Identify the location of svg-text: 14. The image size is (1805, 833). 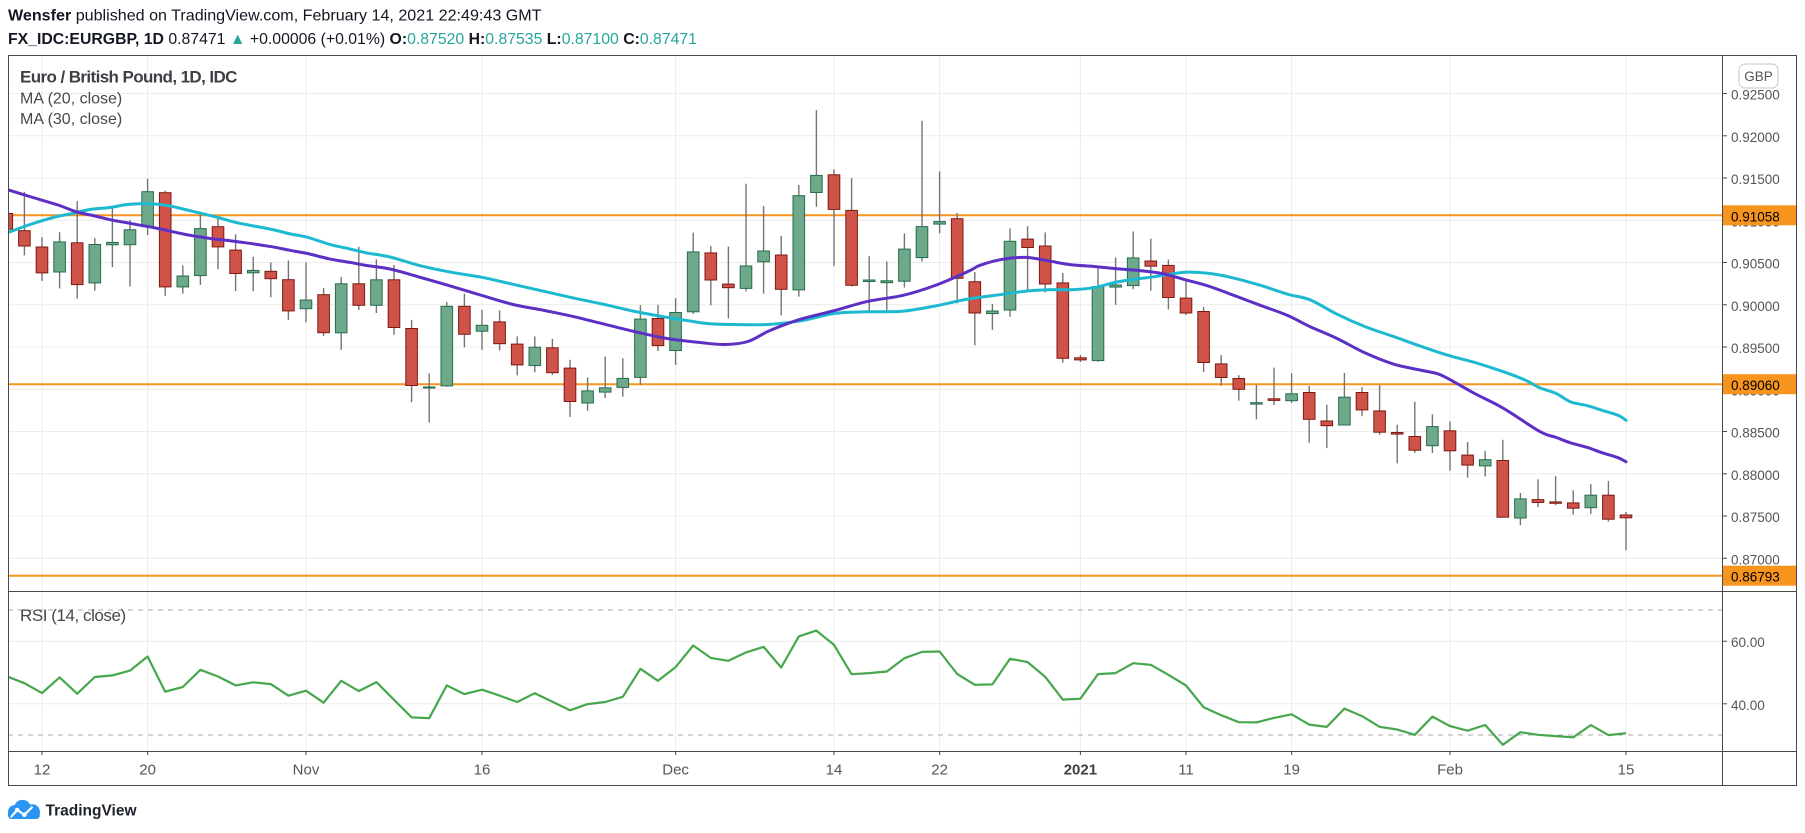
(834, 770).